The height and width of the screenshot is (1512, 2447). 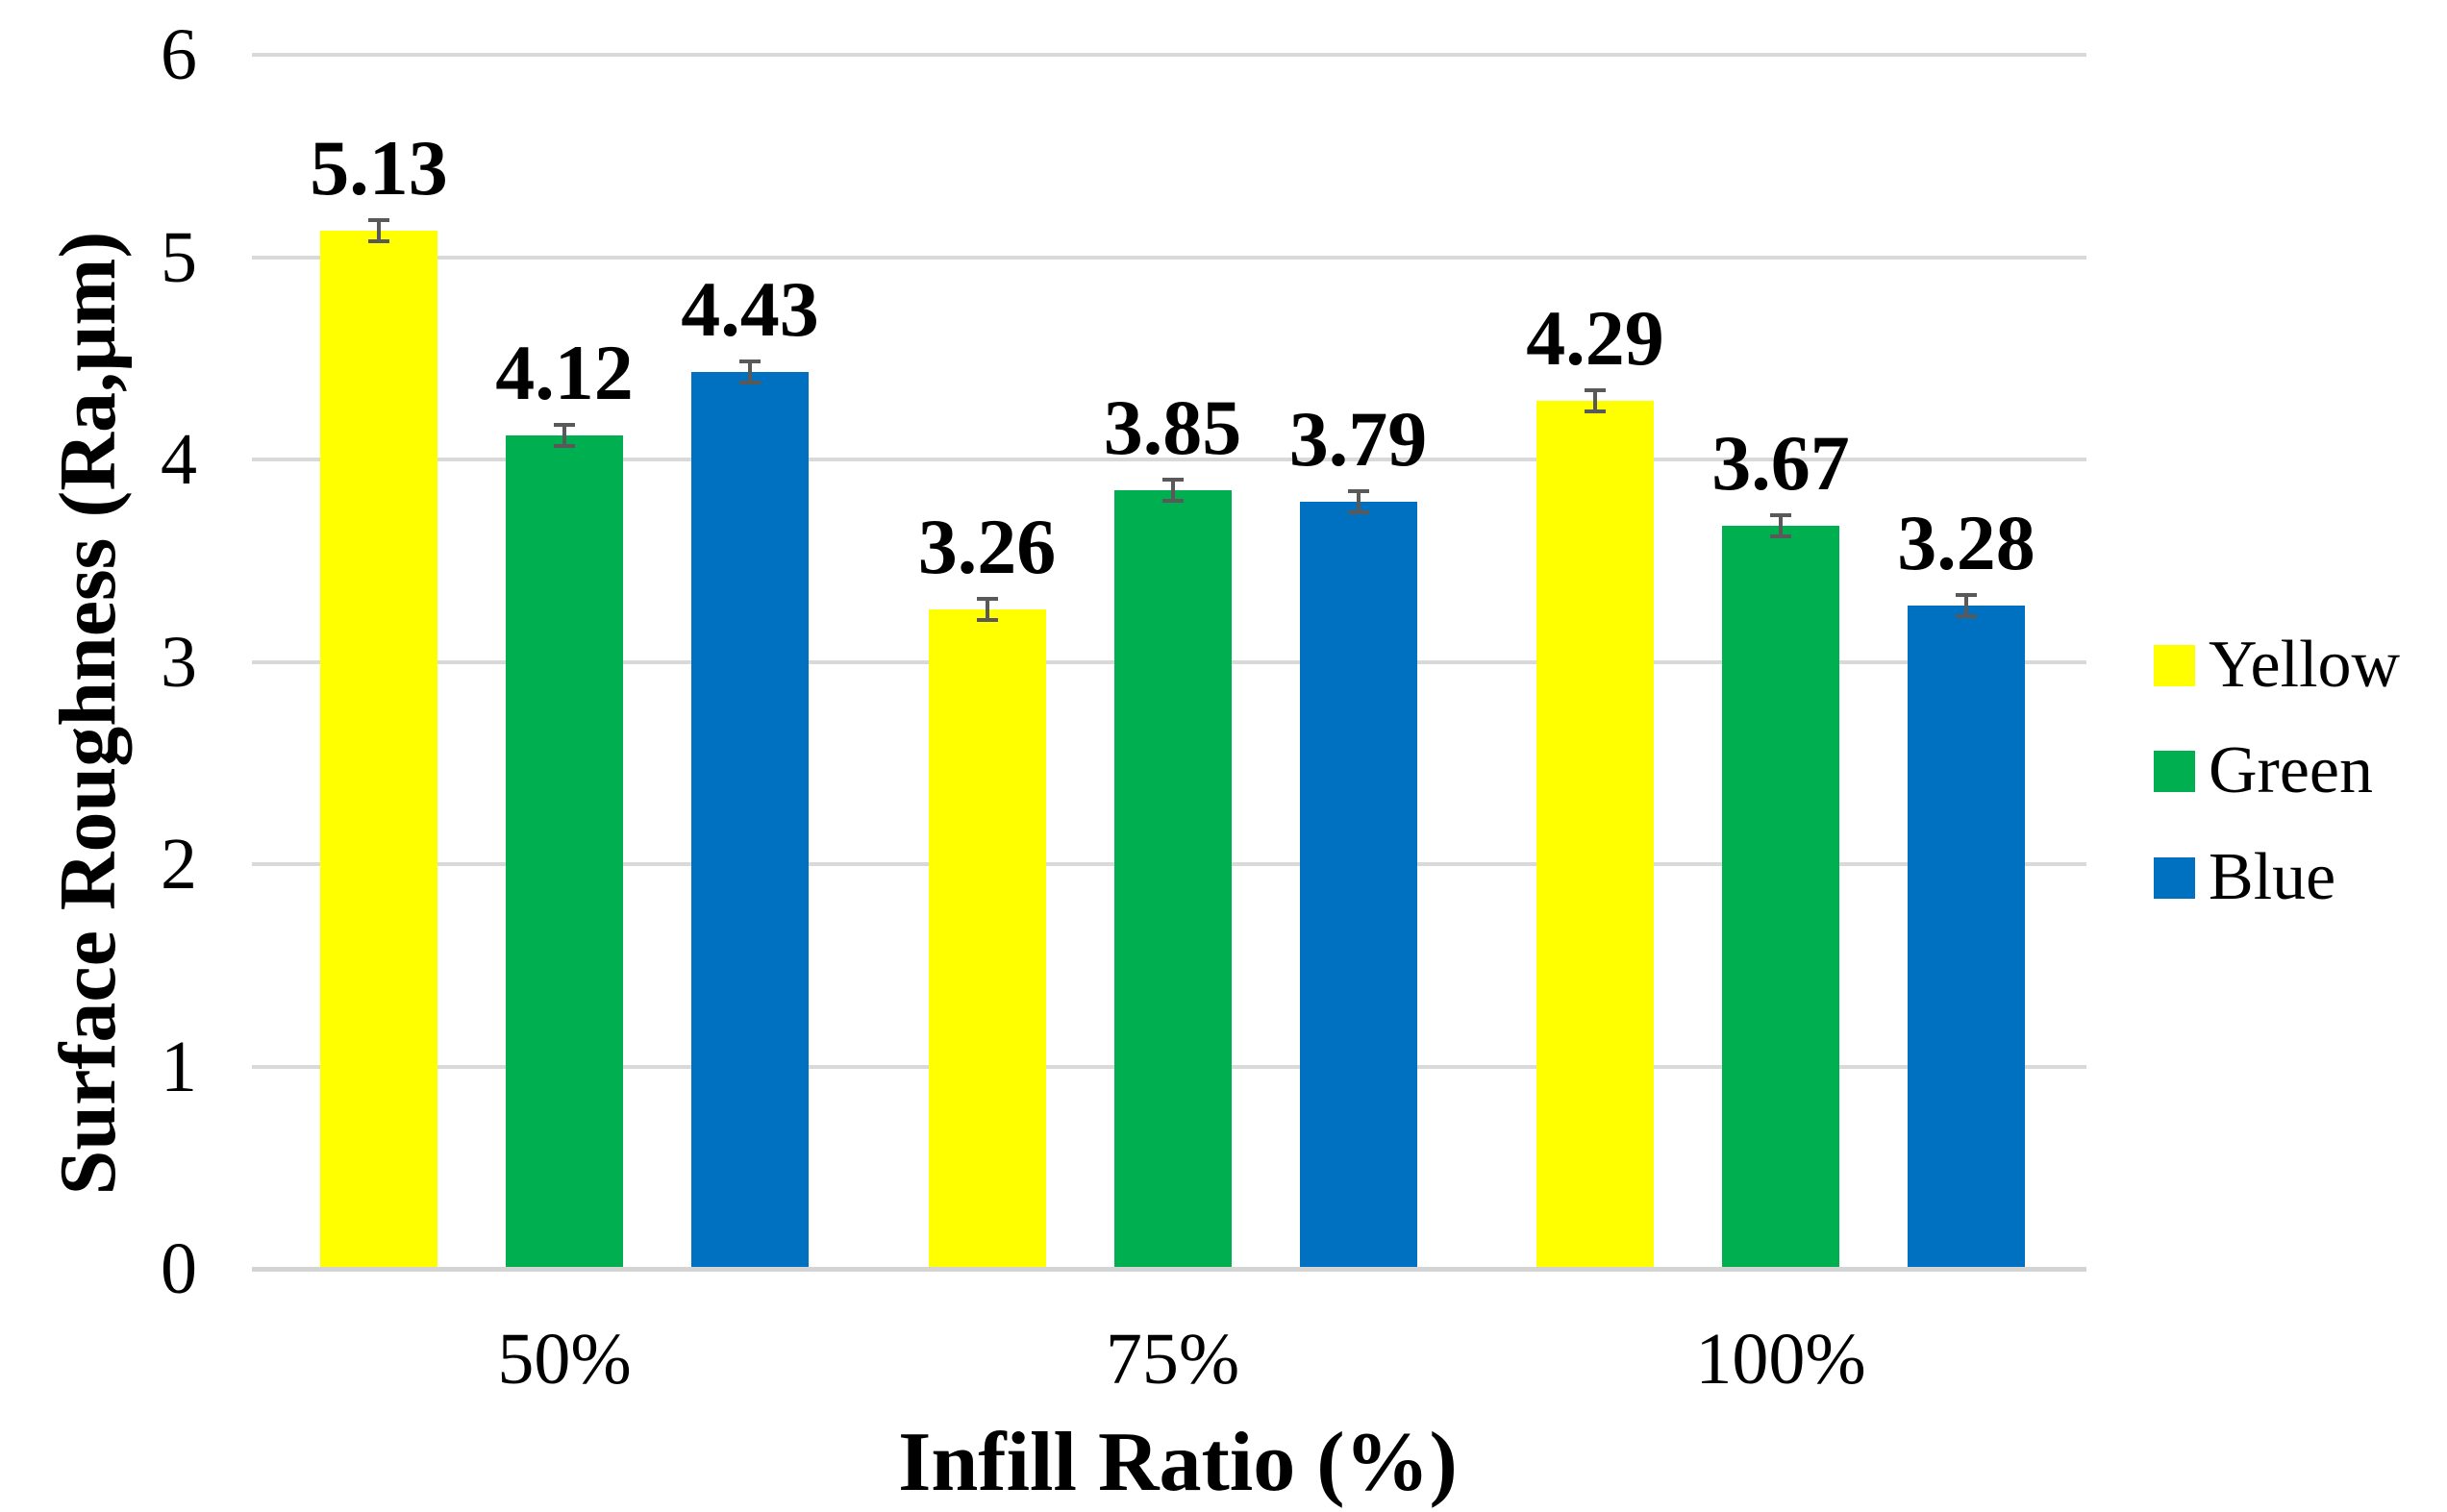 What do you see at coordinates (179, 1268) in the screenshot?
I see `y-tick-label: 0` at bounding box center [179, 1268].